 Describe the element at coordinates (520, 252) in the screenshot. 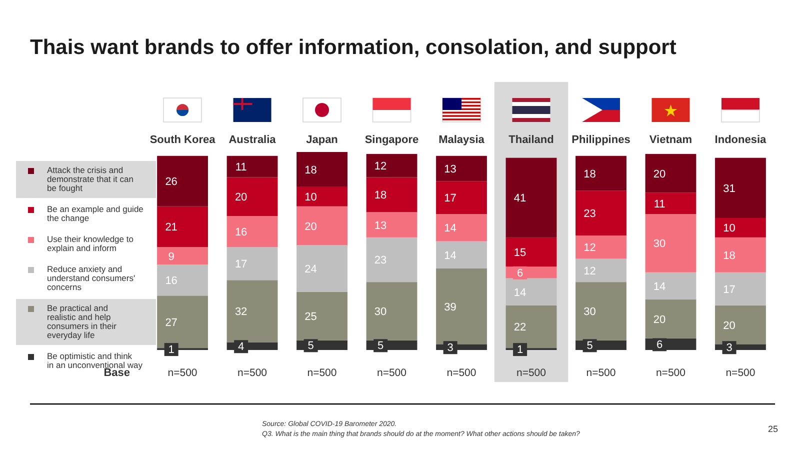

I see `data-label: 15` at that location.